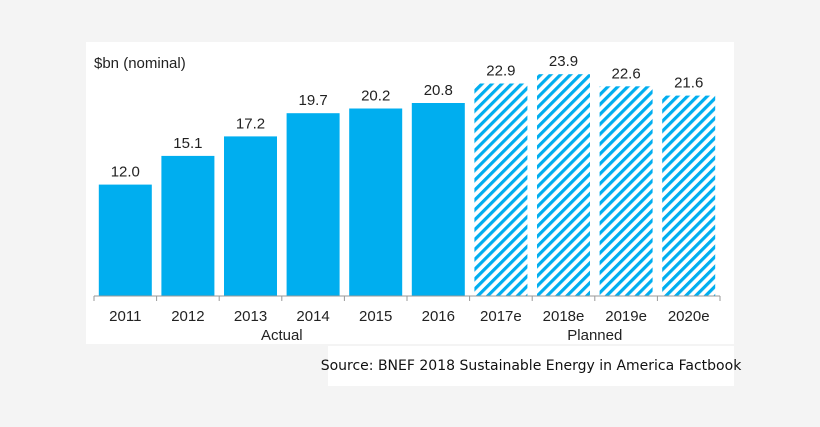  I want to click on bar-2013, so click(250, 216).